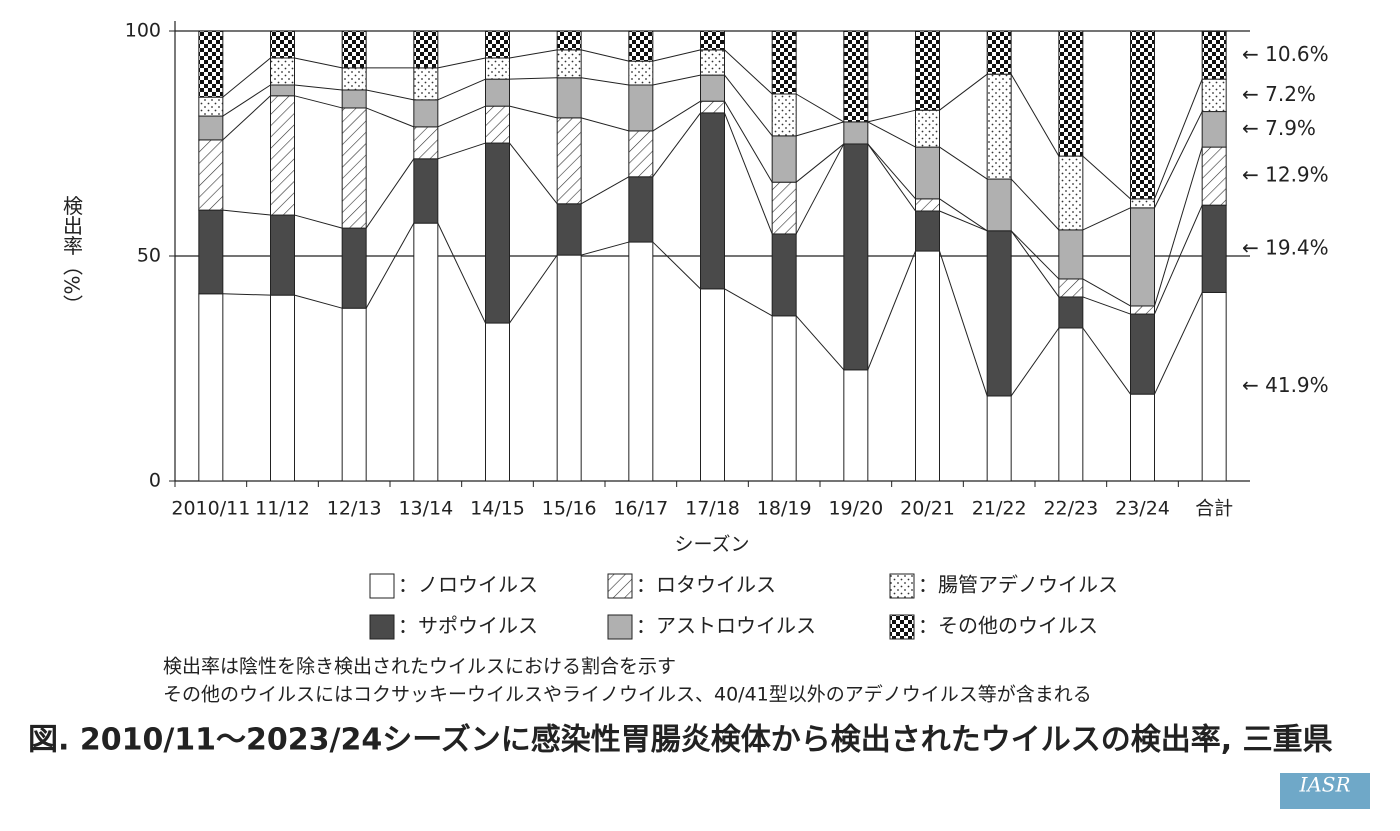 The height and width of the screenshot is (831, 1400). Describe the element at coordinates (497, 509) in the screenshot. I see `x-tick-label: 14/15` at that location.